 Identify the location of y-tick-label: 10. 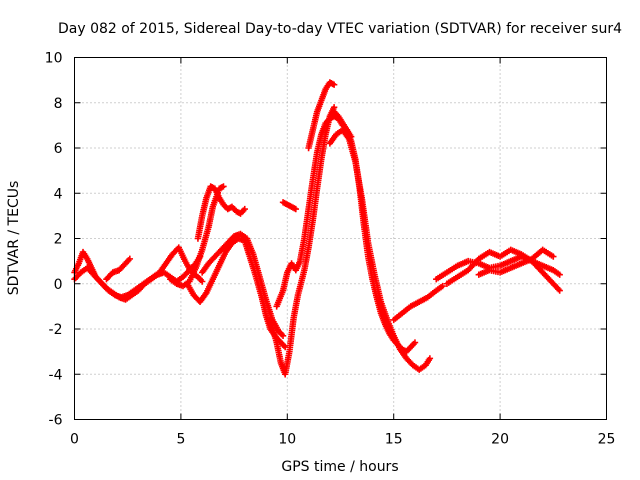
(54, 59).